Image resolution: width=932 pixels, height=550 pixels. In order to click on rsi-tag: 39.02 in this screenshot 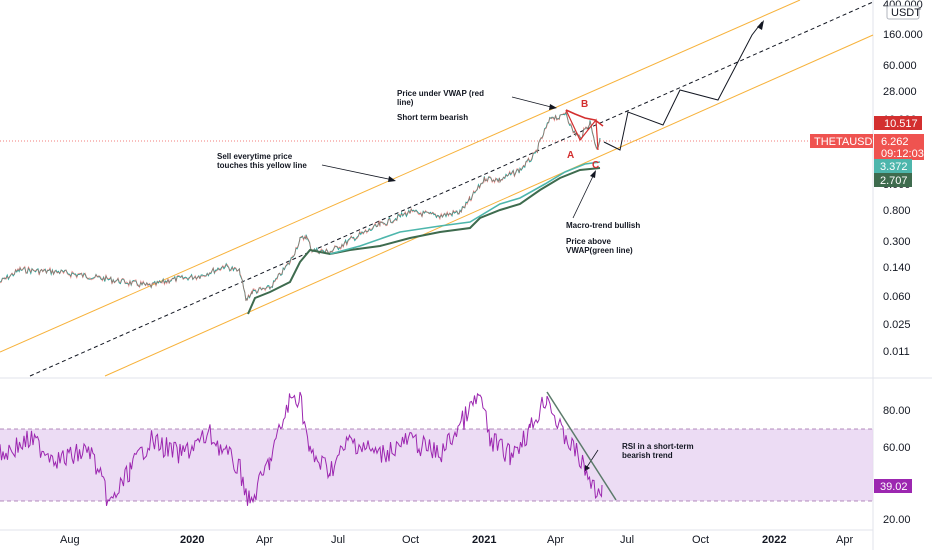, I will do `click(894, 487)`.